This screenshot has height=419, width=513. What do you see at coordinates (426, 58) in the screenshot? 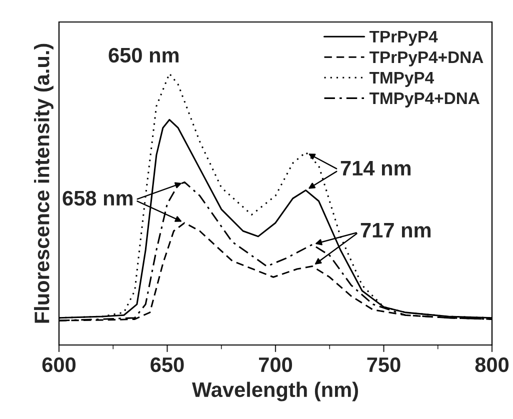
I see `legend-label: TPrPyP4+DNA` at bounding box center [426, 58].